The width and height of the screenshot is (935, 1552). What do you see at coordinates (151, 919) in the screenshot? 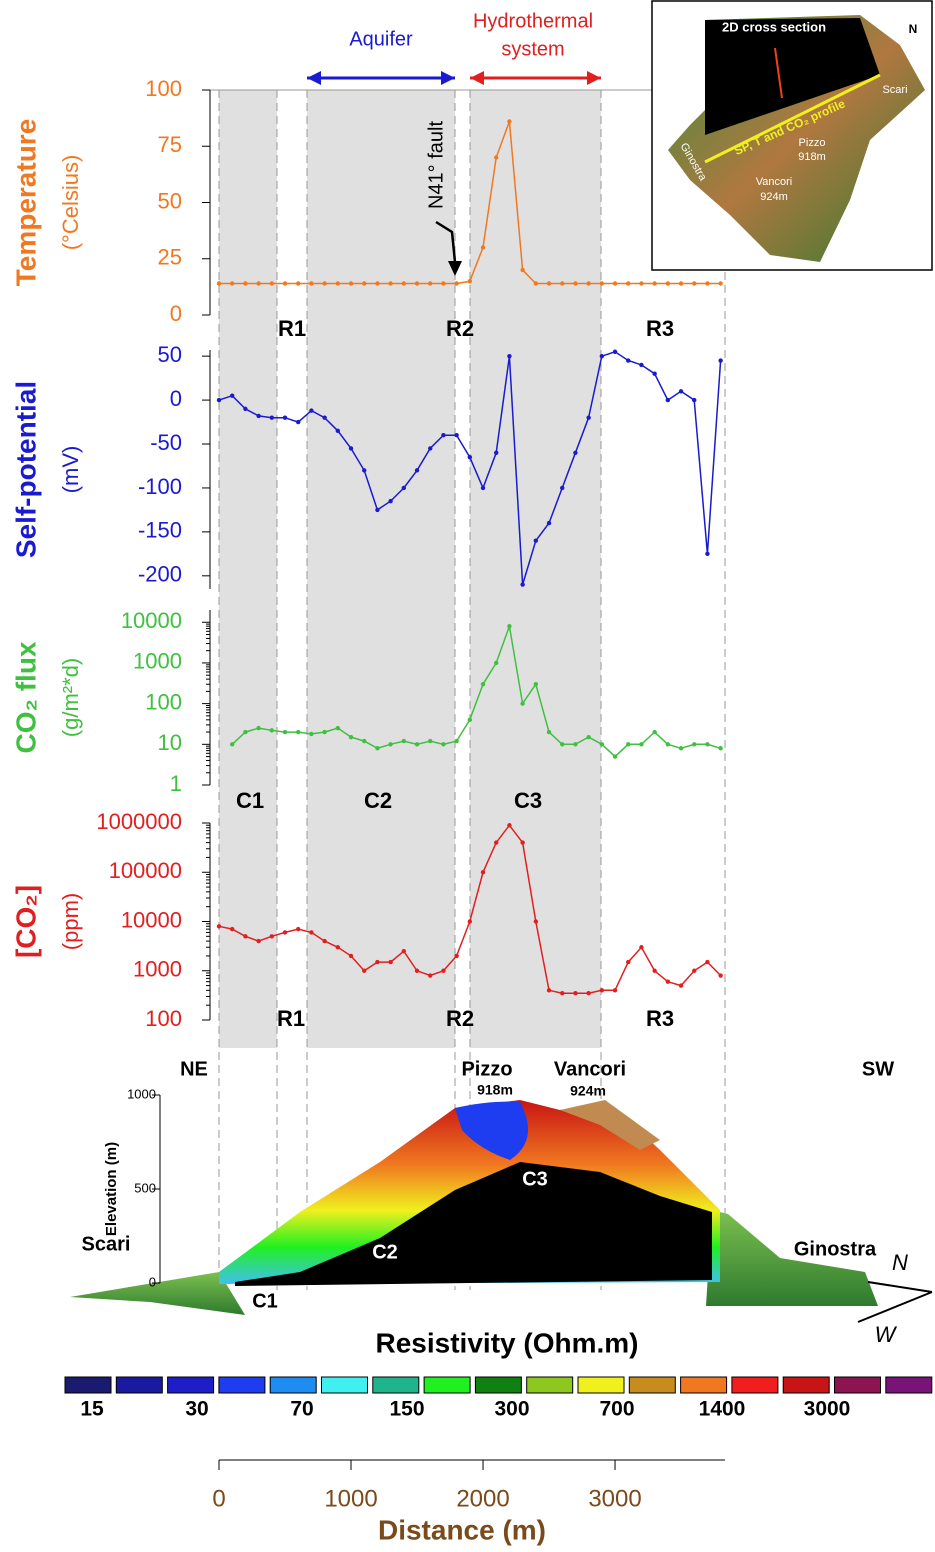
I see `y-tick-label: 10000` at bounding box center [151, 919].